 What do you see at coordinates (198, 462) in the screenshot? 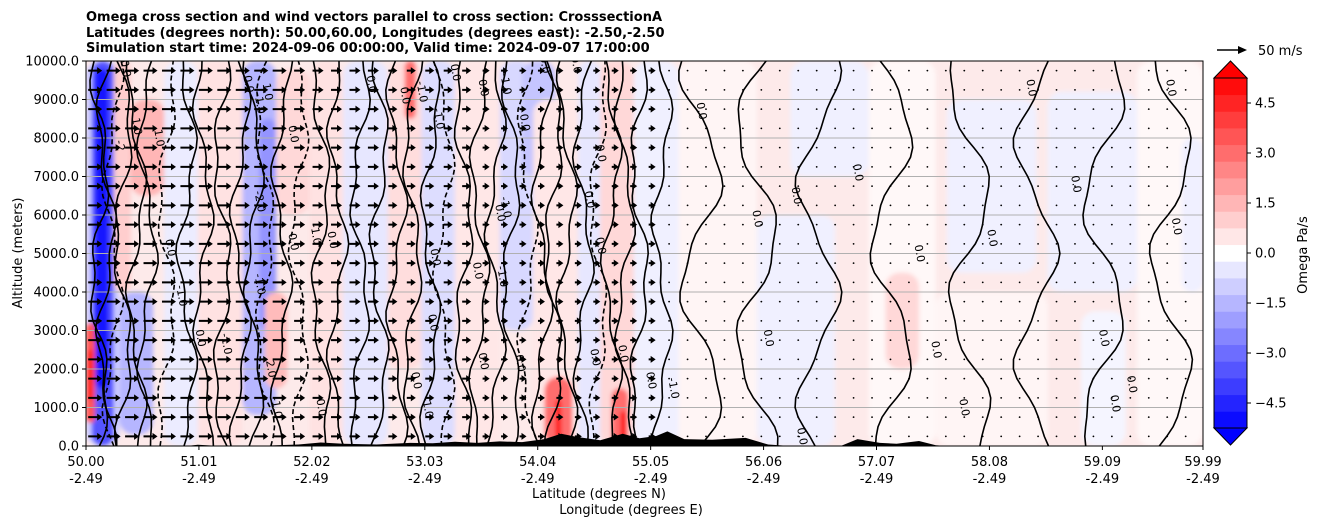
I see `x-tick-label-lat: 51.01` at bounding box center [198, 462].